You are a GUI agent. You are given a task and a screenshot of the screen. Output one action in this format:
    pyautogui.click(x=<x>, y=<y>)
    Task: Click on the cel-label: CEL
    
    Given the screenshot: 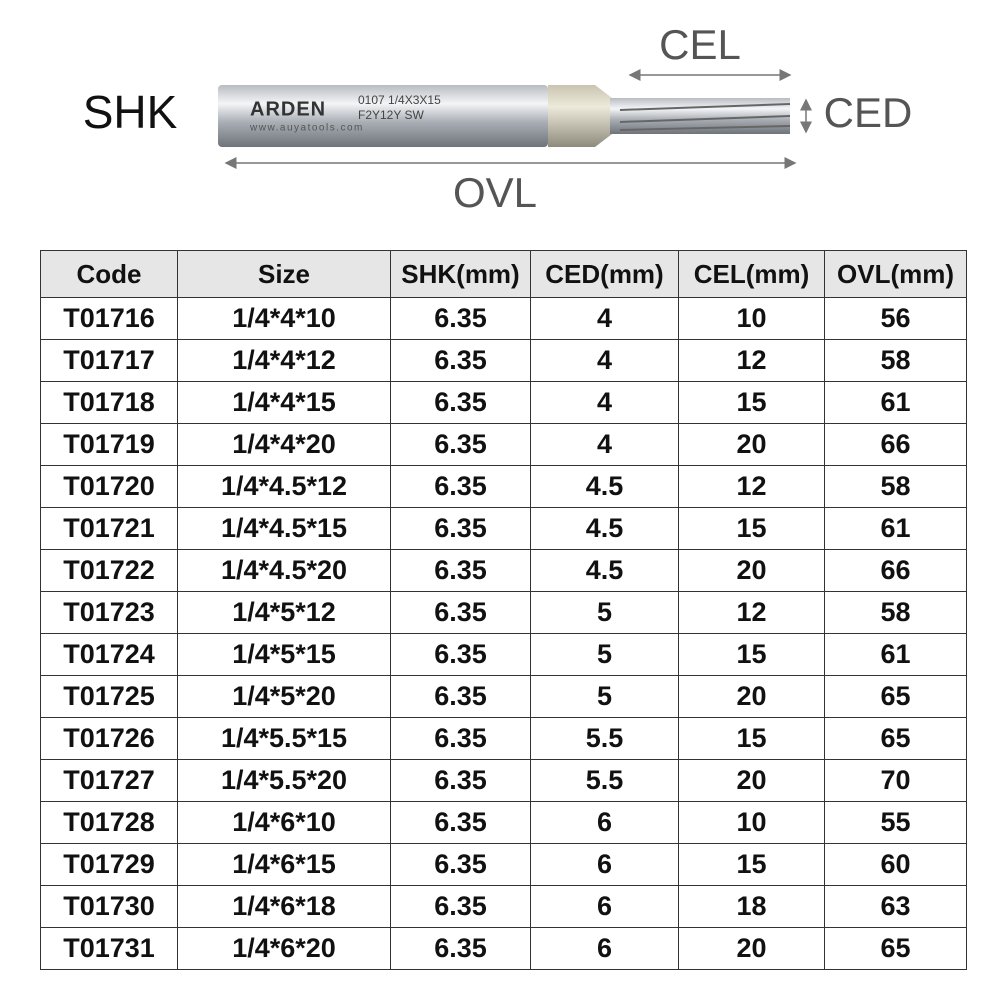 What is the action you would take?
    pyautogui.click(x=700, y=44)
    